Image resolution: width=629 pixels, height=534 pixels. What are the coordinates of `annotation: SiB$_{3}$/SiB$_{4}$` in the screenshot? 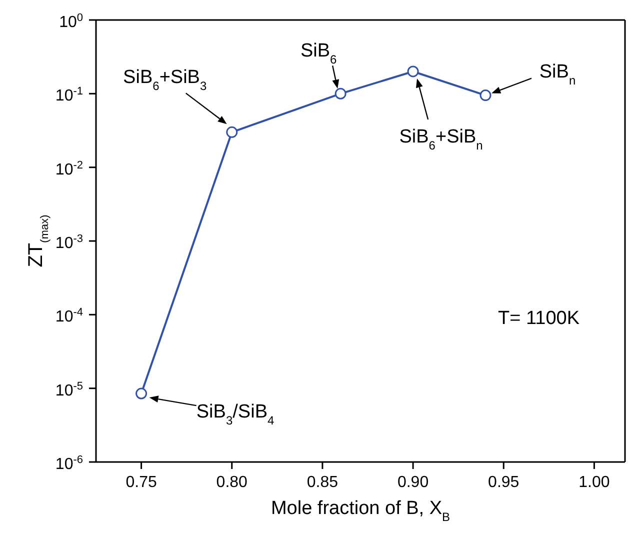 It's located at (235, 415).